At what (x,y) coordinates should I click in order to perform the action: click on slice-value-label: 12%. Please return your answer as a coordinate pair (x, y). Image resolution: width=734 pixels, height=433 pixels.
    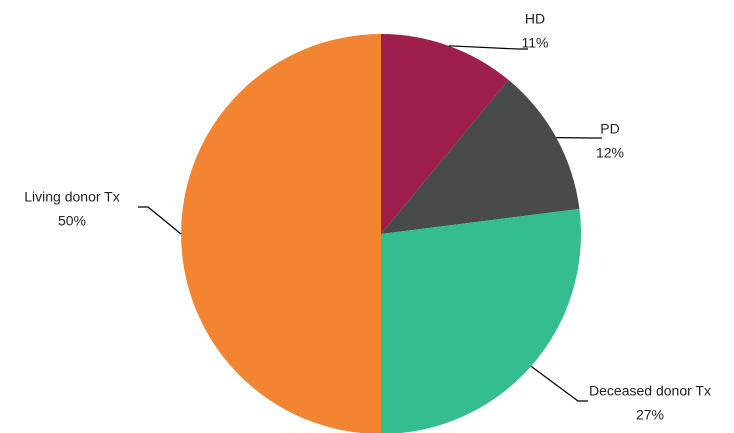
    Looking at the image, I should click on (610, 153).